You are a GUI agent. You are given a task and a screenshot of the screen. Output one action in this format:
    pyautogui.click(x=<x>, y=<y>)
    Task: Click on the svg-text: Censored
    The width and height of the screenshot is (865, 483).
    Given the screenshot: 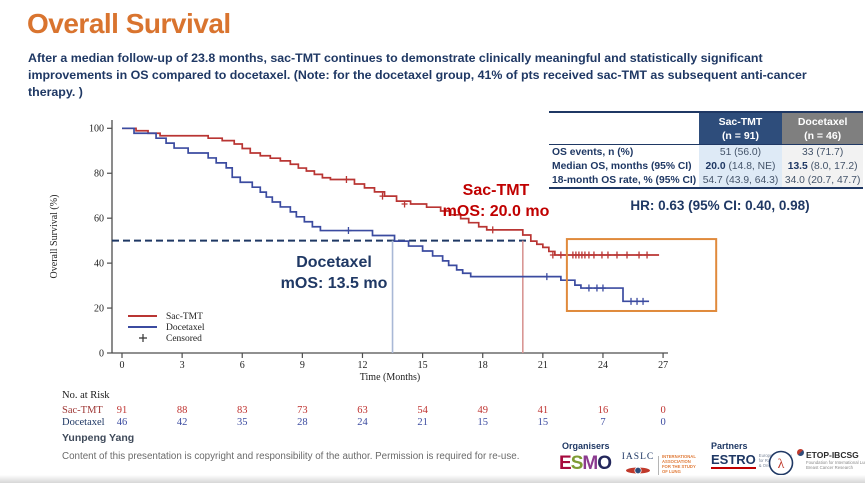 What is the action you would take?
    pyautogui.click(x=184, y=339)
    